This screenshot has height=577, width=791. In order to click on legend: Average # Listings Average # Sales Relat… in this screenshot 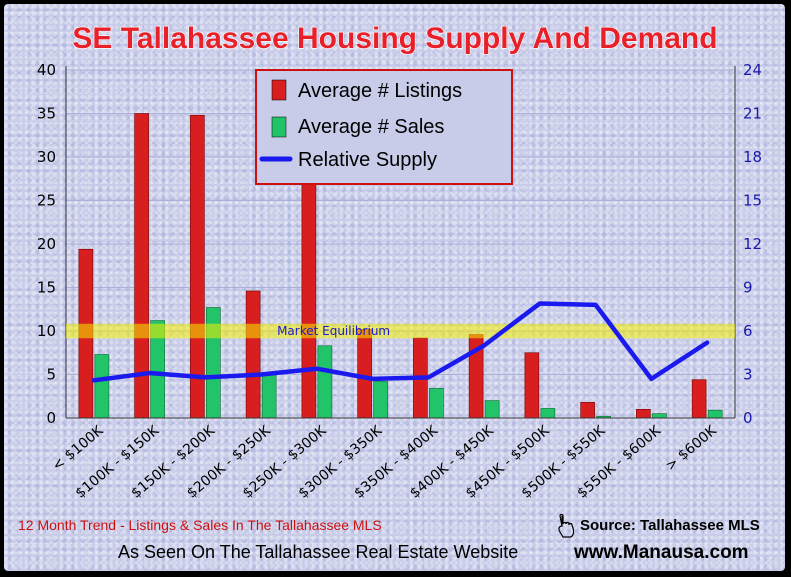, I will do `click(384, 127)`.